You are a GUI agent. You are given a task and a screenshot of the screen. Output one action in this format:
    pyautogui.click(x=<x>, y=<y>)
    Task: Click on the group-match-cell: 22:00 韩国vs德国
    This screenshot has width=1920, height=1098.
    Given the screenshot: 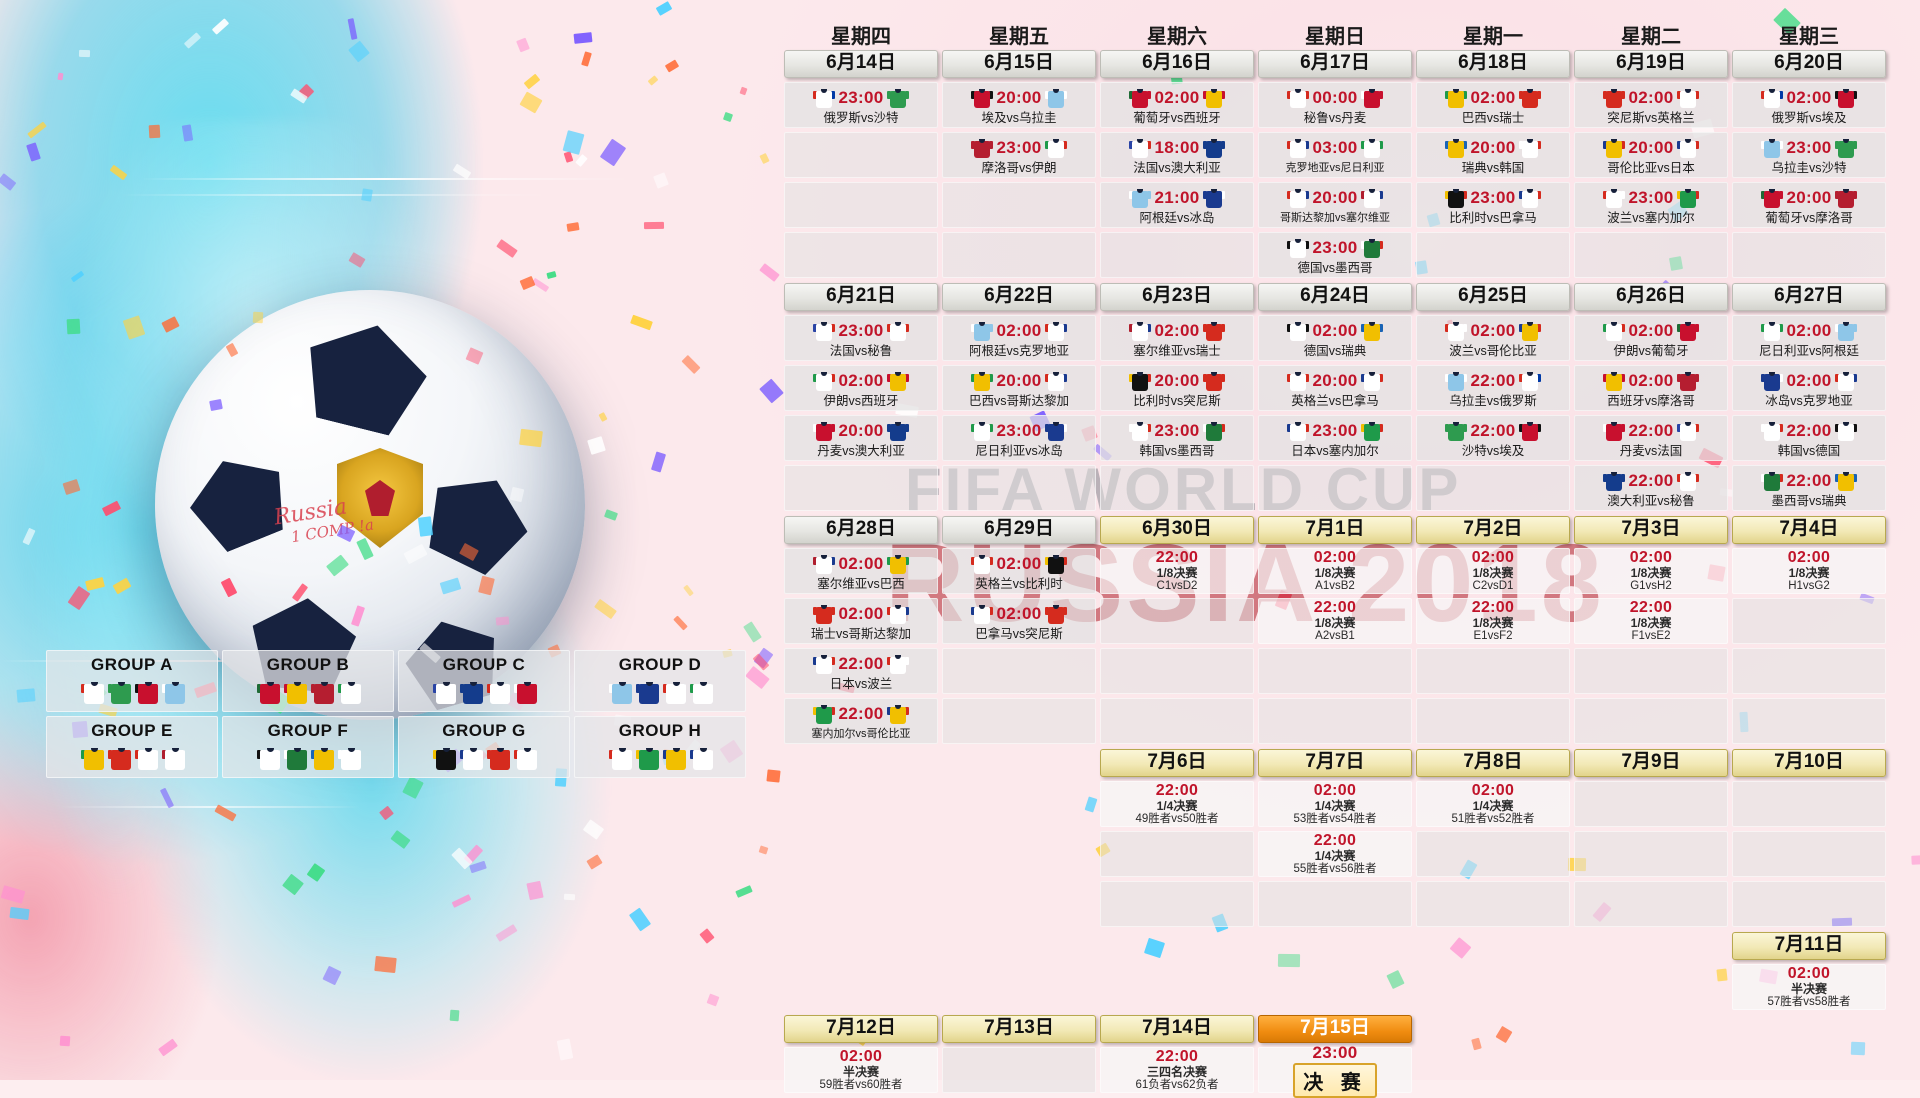 What is the action you would take?
    pyautogui.click(x=1809, y=438)
    